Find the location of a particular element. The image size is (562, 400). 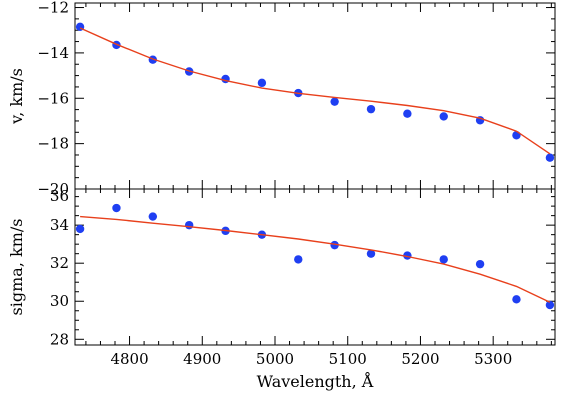

y-tick-label: 32 is located at coordinates (59, 263).